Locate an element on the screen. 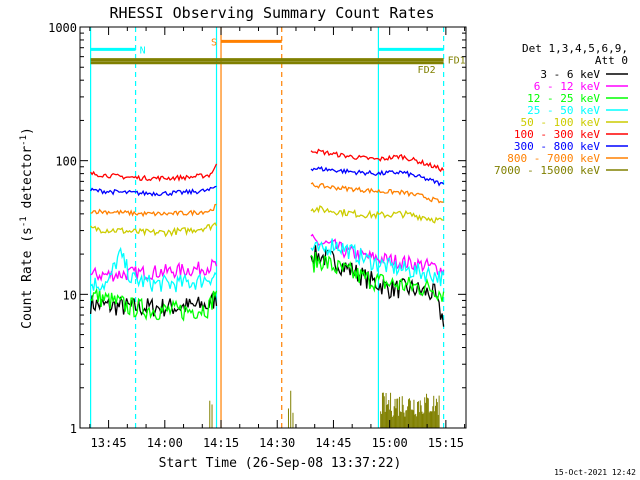 This screenshot has height=480, width=640. flag-label-fd1: FD1 is located at coordinates (457, 61).